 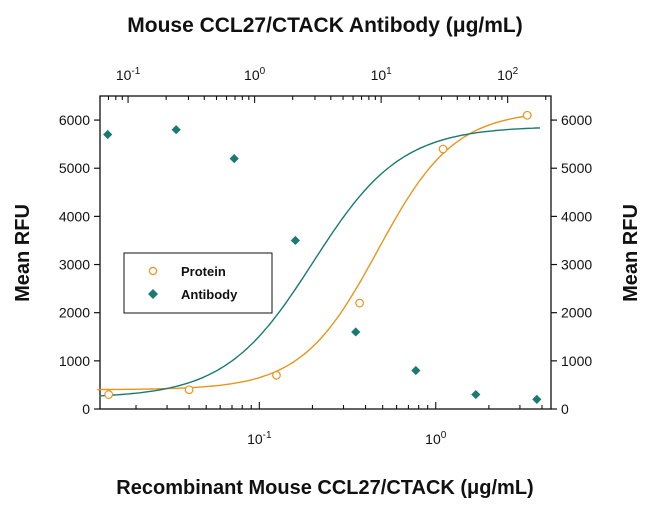 I want to click on legend-box, so click(x=198, y=283).